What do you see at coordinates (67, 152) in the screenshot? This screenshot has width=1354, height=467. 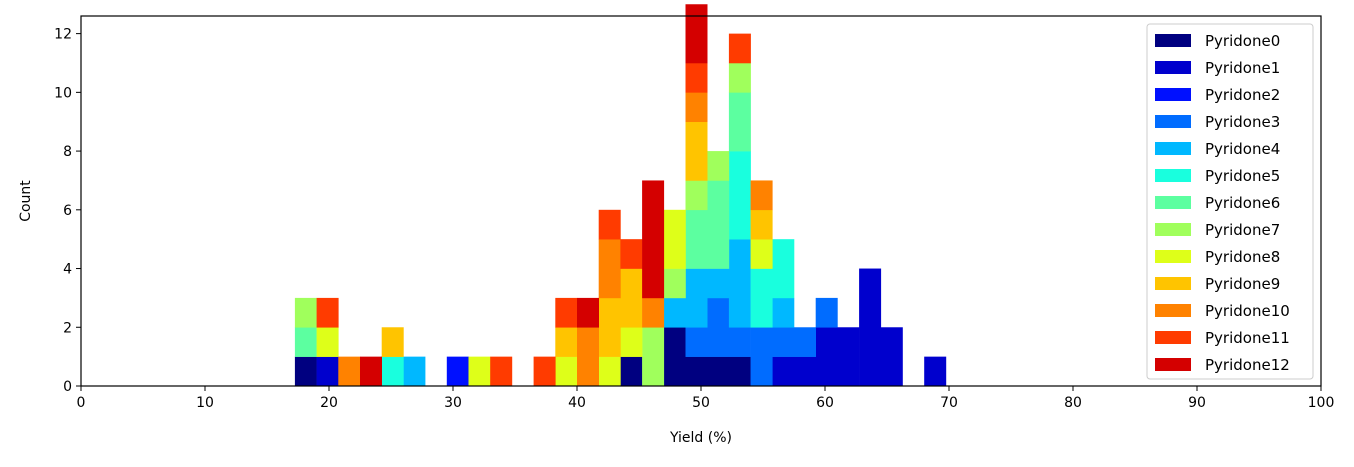 I see `y-tick-label: 8` at bounding box center [67, 152].